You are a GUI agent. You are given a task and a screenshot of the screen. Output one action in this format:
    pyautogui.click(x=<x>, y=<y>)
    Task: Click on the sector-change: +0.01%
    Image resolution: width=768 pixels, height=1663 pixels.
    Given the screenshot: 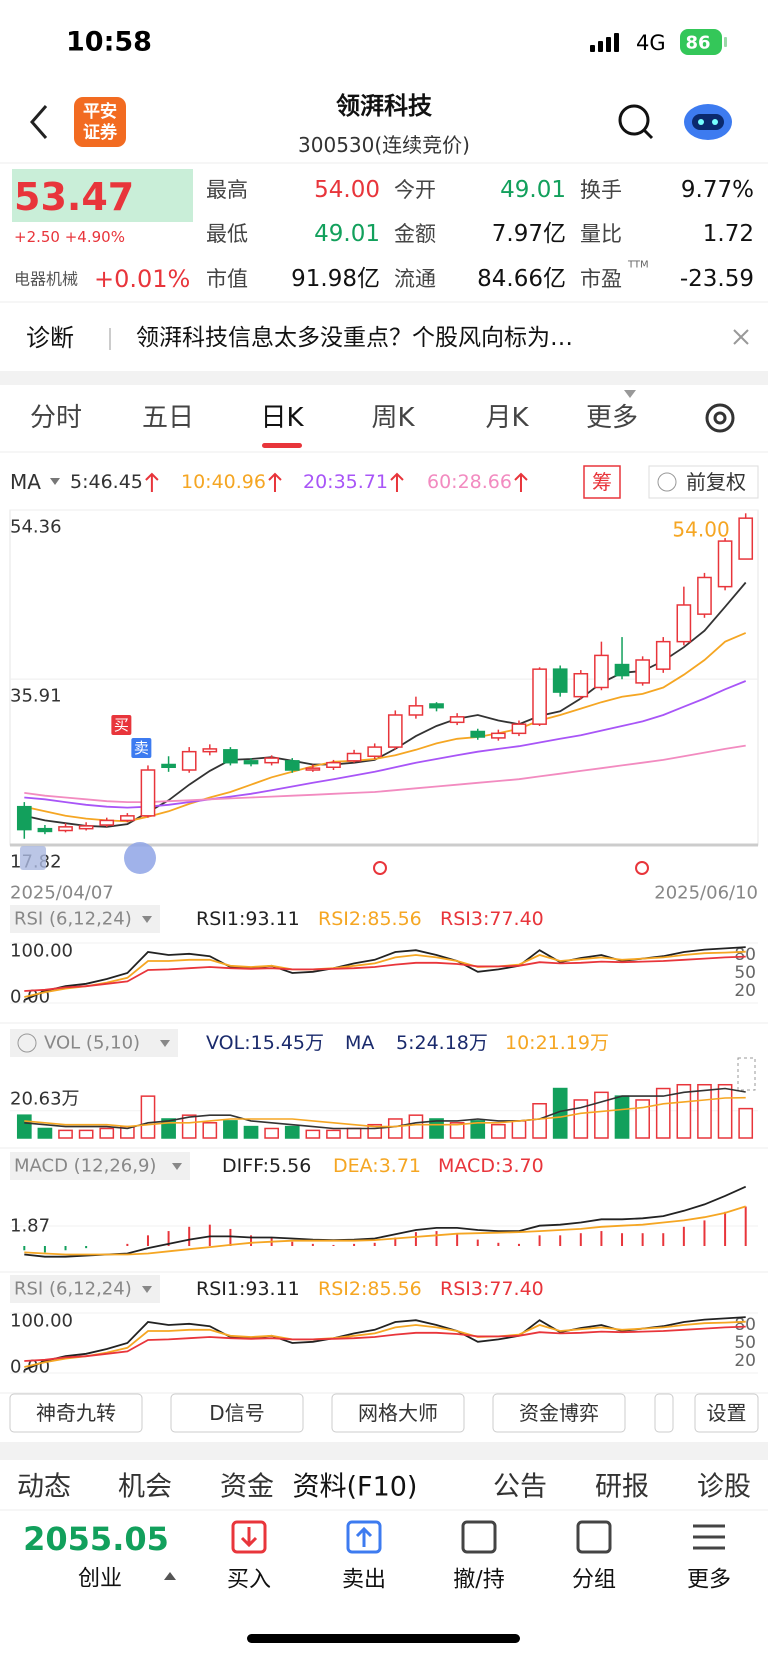 What is the action you would take?
    pyautogui.click(x=142, y=279)
    